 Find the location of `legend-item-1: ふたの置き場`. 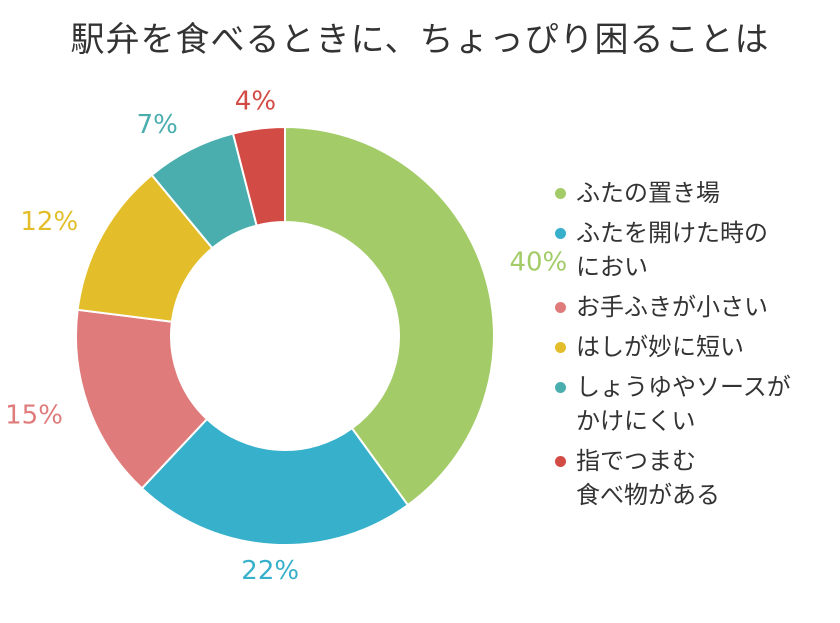

legend-item-1: ふたの置き場 is located at coordinates (695, 193).